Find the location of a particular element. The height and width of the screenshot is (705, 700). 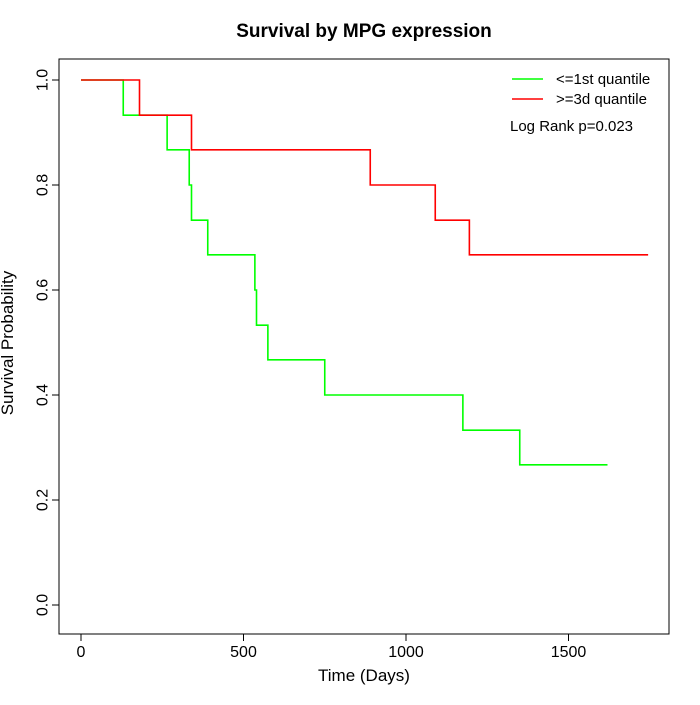

legend: <=1st quantile >=3d quantile is located at coordinates (581, 89).